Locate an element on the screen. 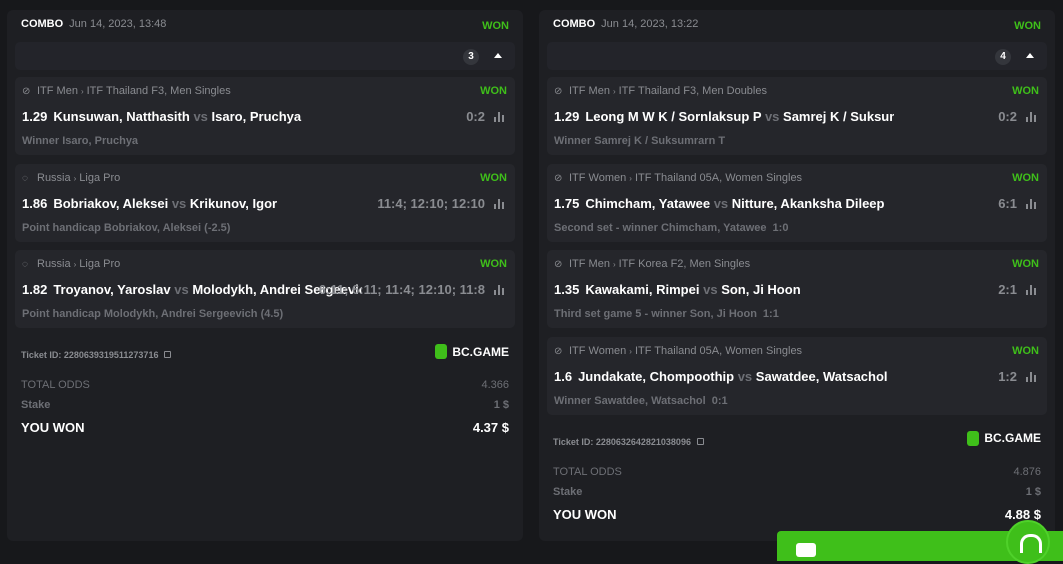  match-score: 0:2 is located at coordinates (475, 116).